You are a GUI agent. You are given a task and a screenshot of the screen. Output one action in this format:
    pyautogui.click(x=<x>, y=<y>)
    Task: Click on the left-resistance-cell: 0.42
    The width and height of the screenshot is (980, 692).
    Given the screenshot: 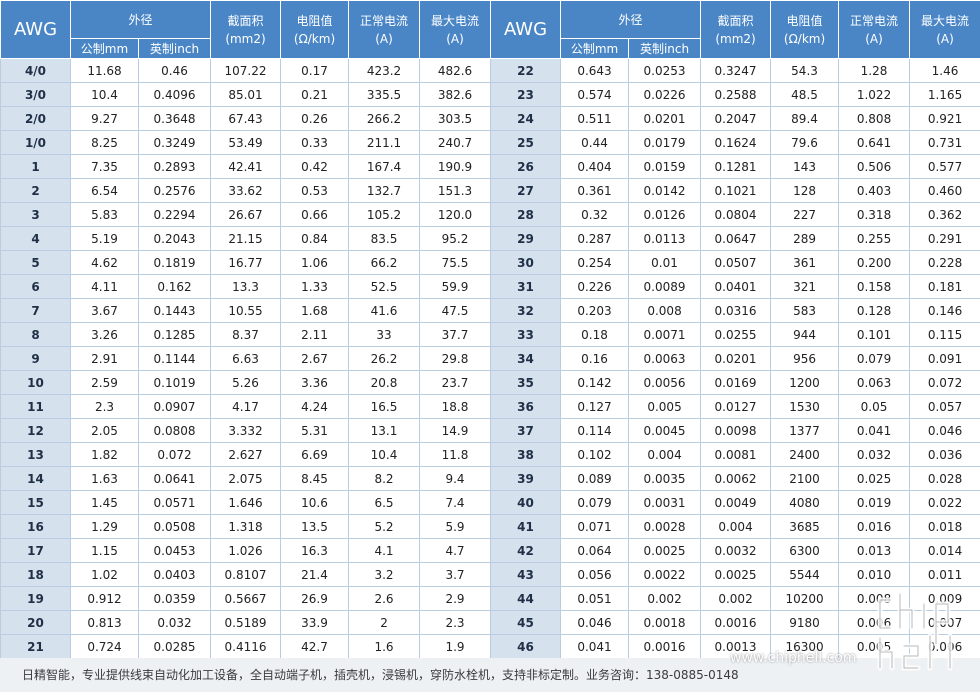 What is the action you would take?
    pyautogui.click(x=315, y=166)
    